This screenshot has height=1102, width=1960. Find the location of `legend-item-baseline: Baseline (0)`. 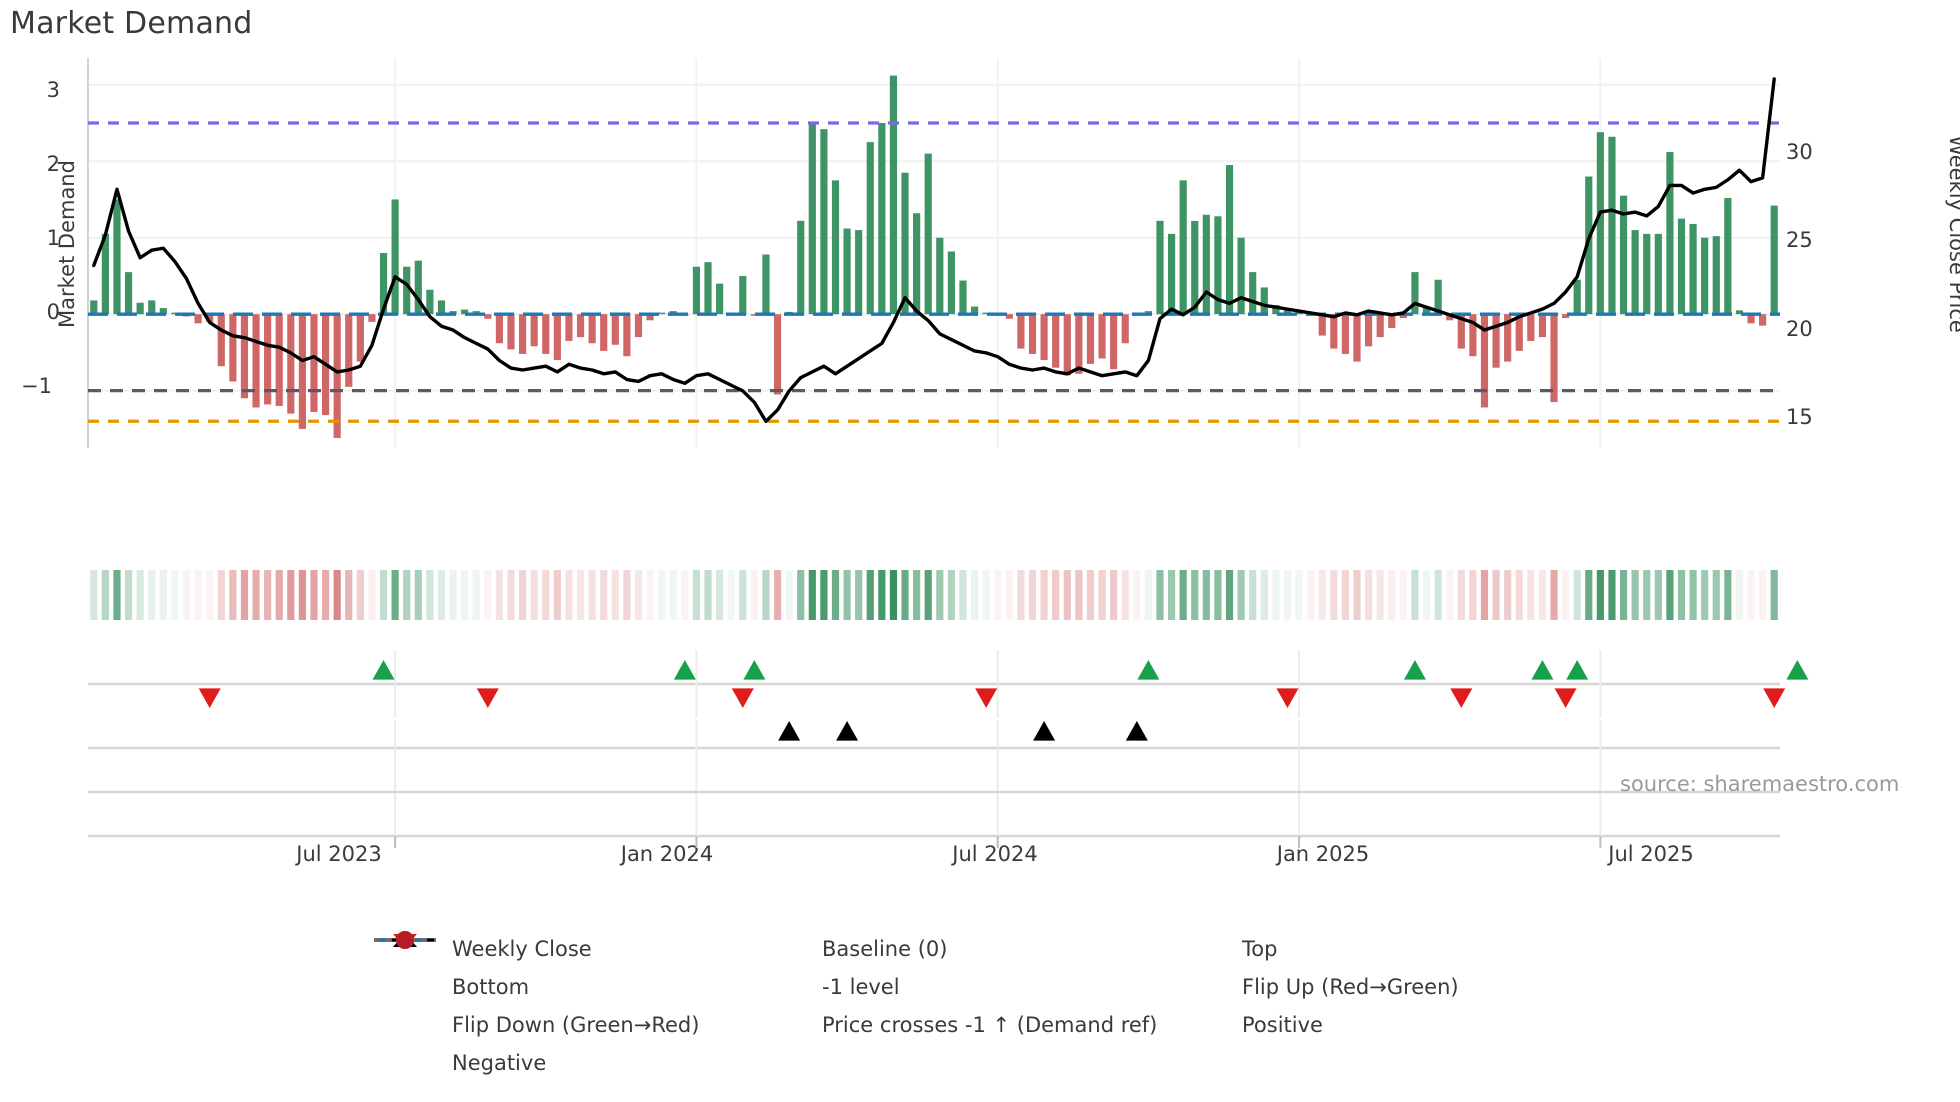

legend-item-baseline: Baseline (0) is located at coordinates (768, 949).